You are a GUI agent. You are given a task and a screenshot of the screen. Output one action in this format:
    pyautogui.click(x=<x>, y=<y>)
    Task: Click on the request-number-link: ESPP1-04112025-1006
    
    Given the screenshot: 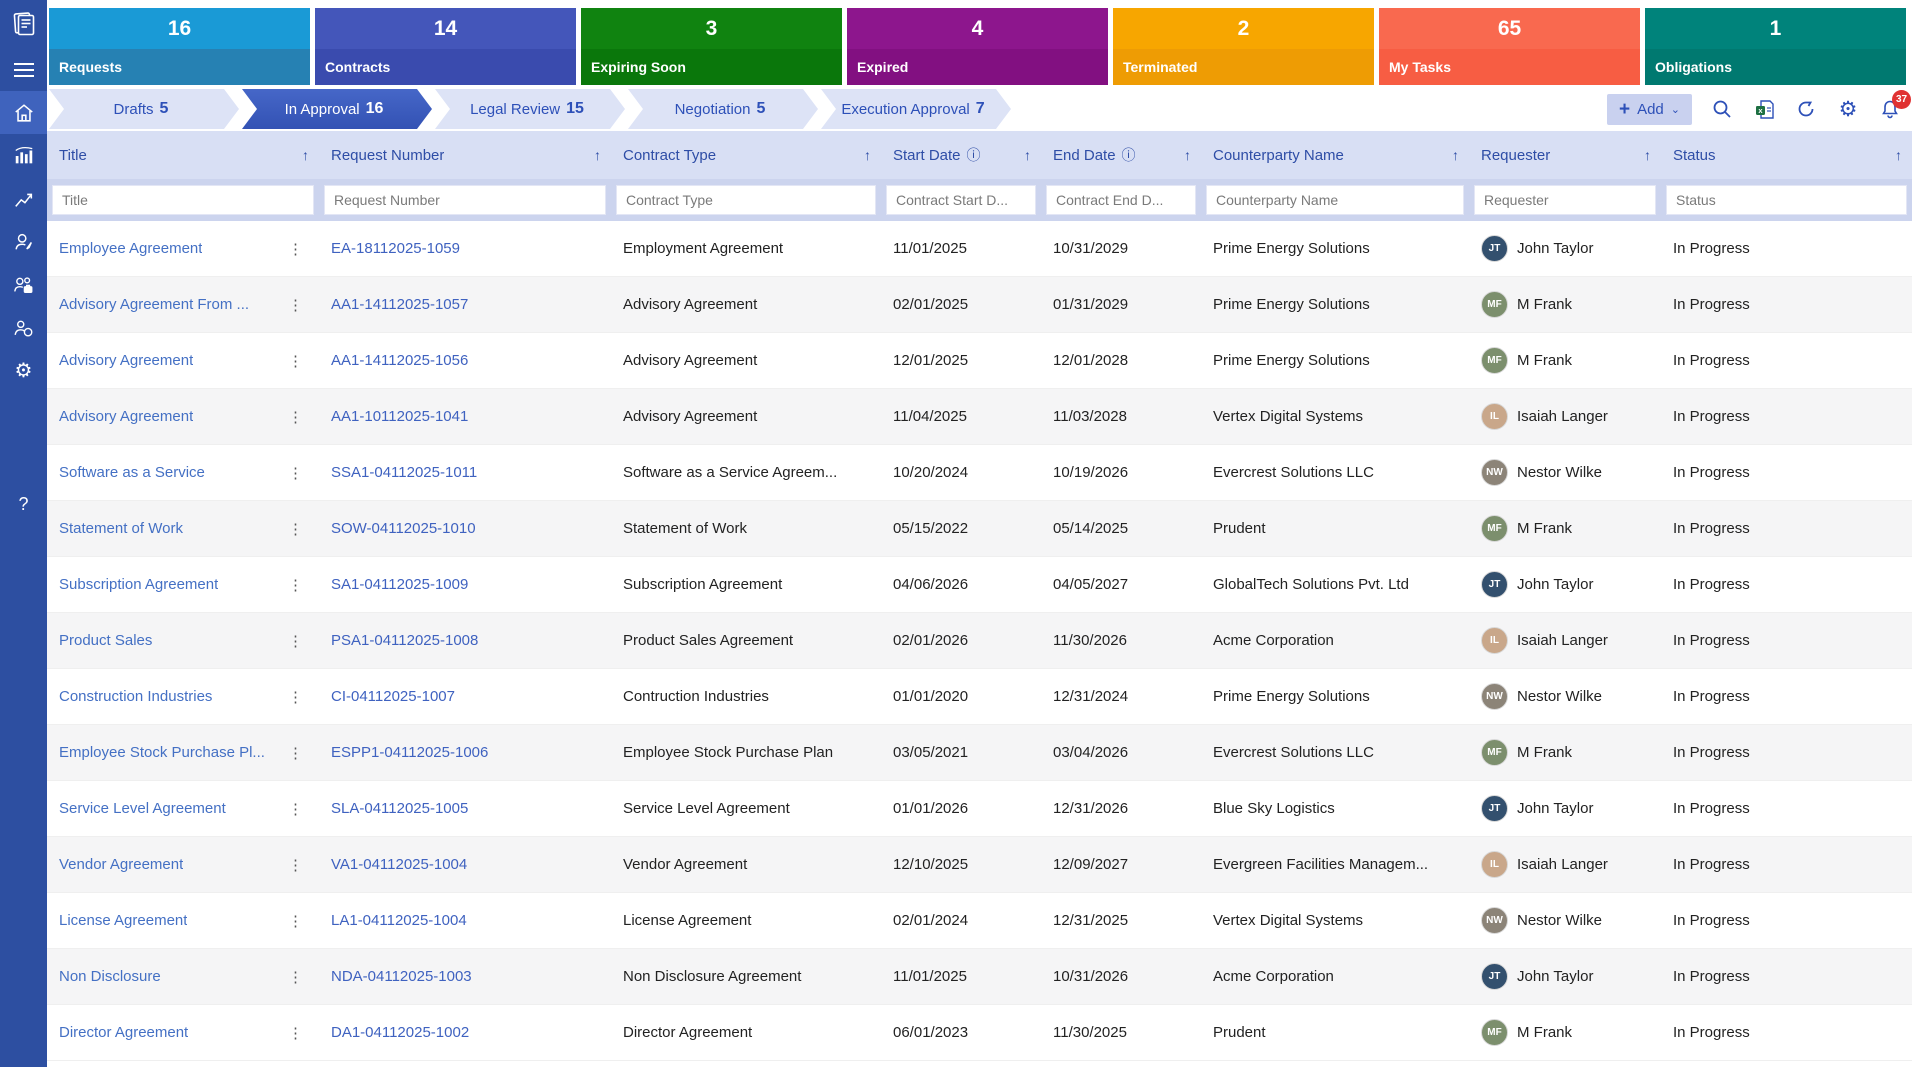 What is the action you would take?
    pyautogui.click(x=410, y=752)
    